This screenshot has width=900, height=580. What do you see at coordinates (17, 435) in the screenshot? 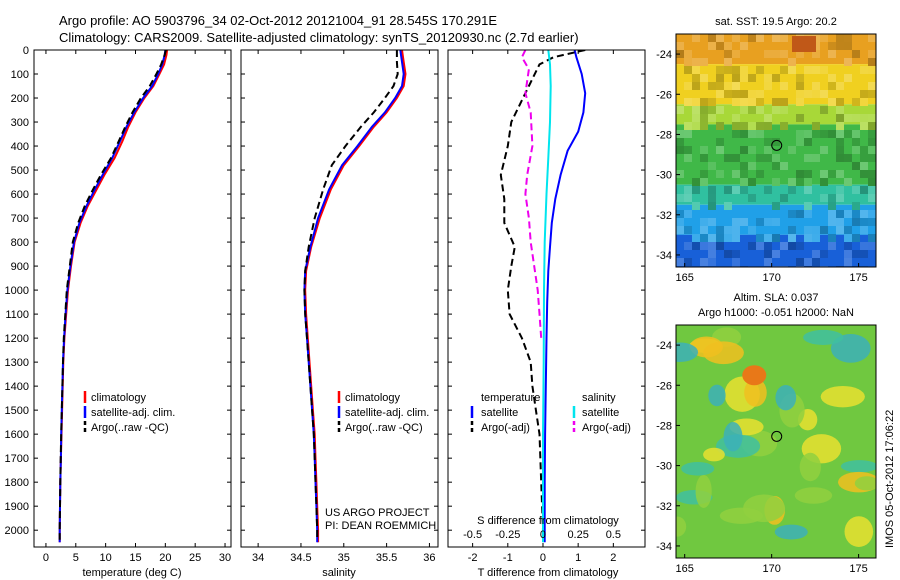
I see `y-tick-label: 1600` at bounding box center [17, 435].